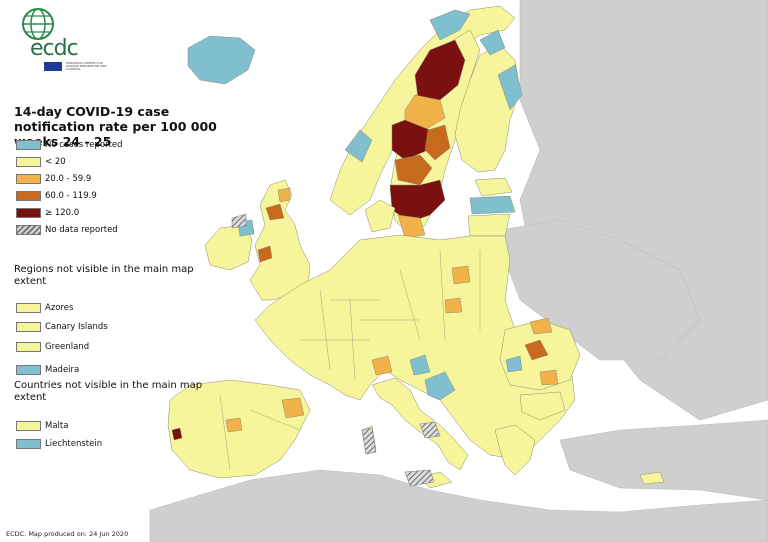 Image resolution: width=768 pixels, height=542 pixels. I want to click on region-greenland: Greenland, so click(52, 346).